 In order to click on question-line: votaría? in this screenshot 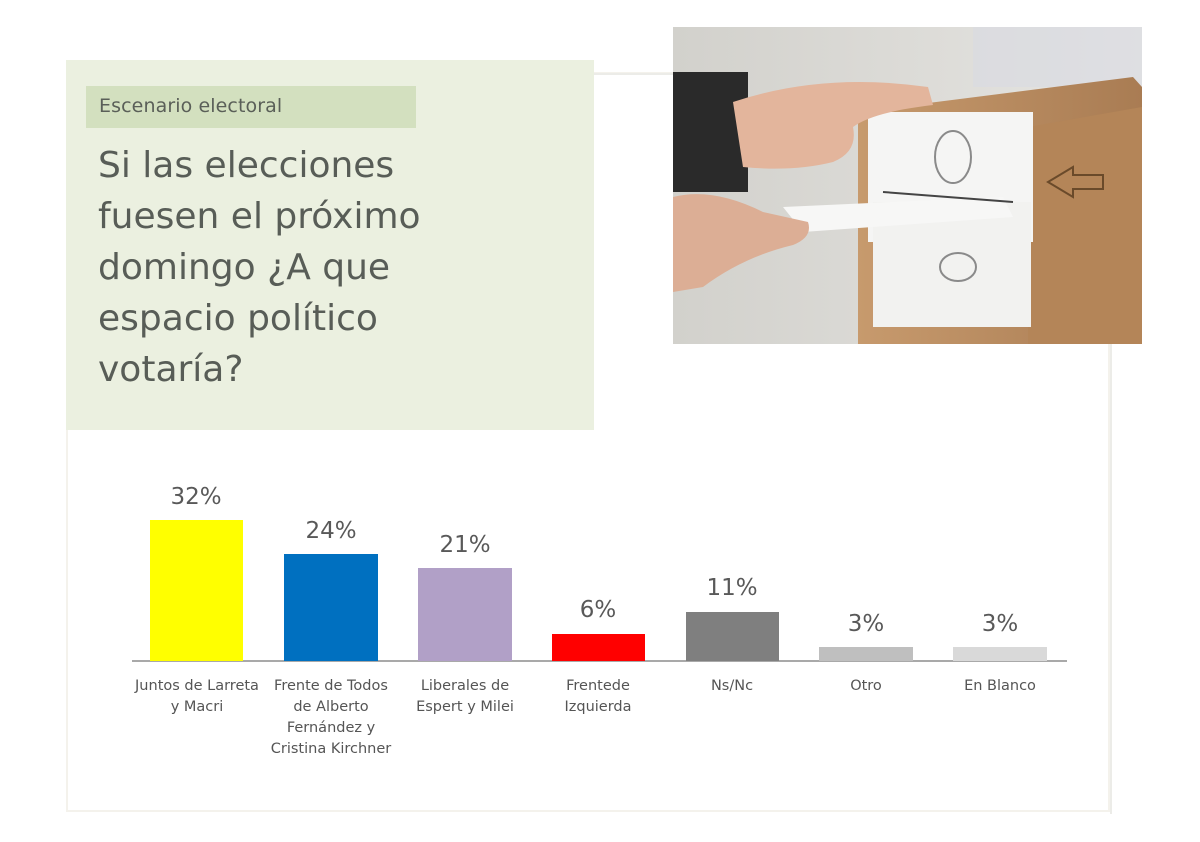, I will do `click(171, 369)`.